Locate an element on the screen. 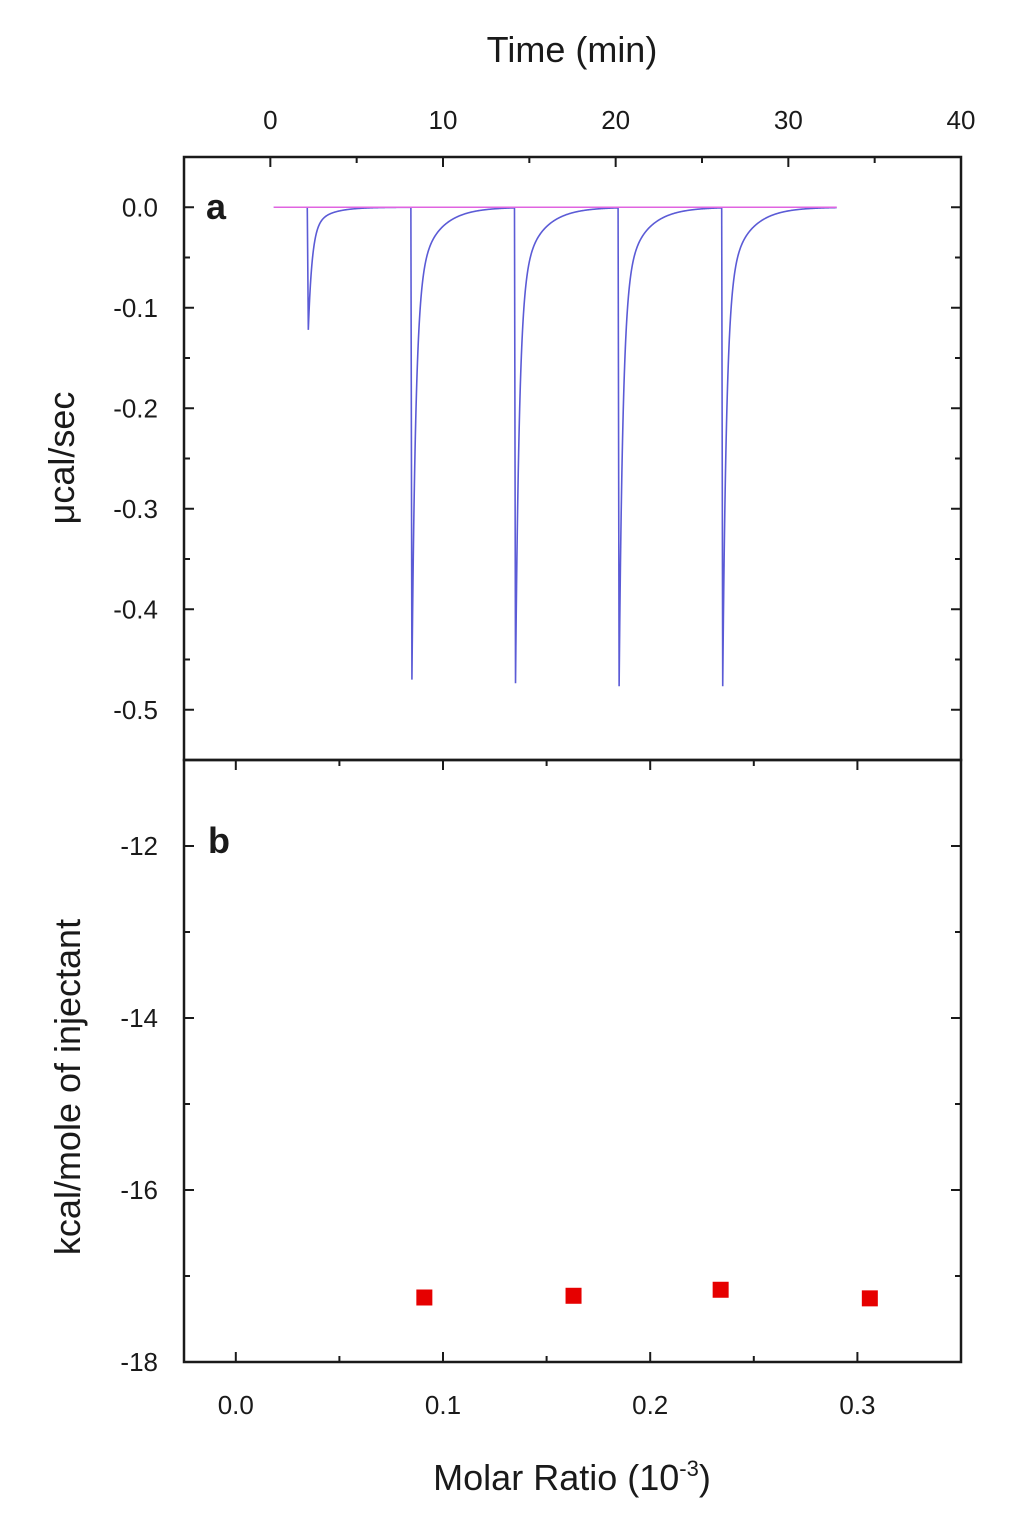 The width and height of the screenshot is (1024, 1540). panel-a-y-tick-label: -0.2 is located at coordinates (135, 408).